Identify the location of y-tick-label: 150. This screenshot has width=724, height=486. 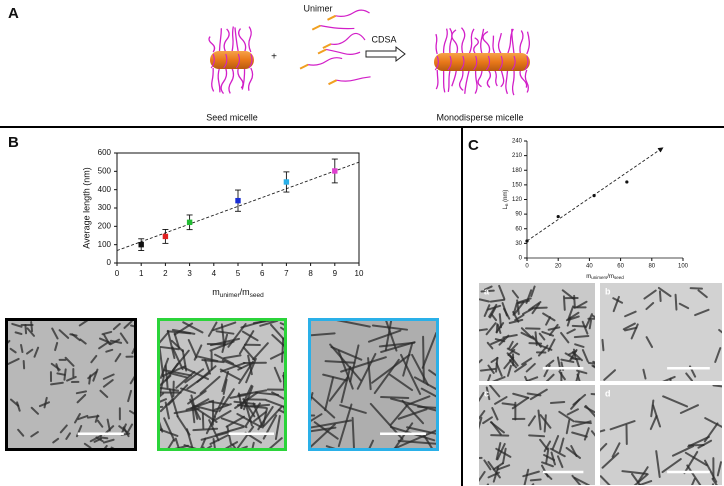
(517, 185).